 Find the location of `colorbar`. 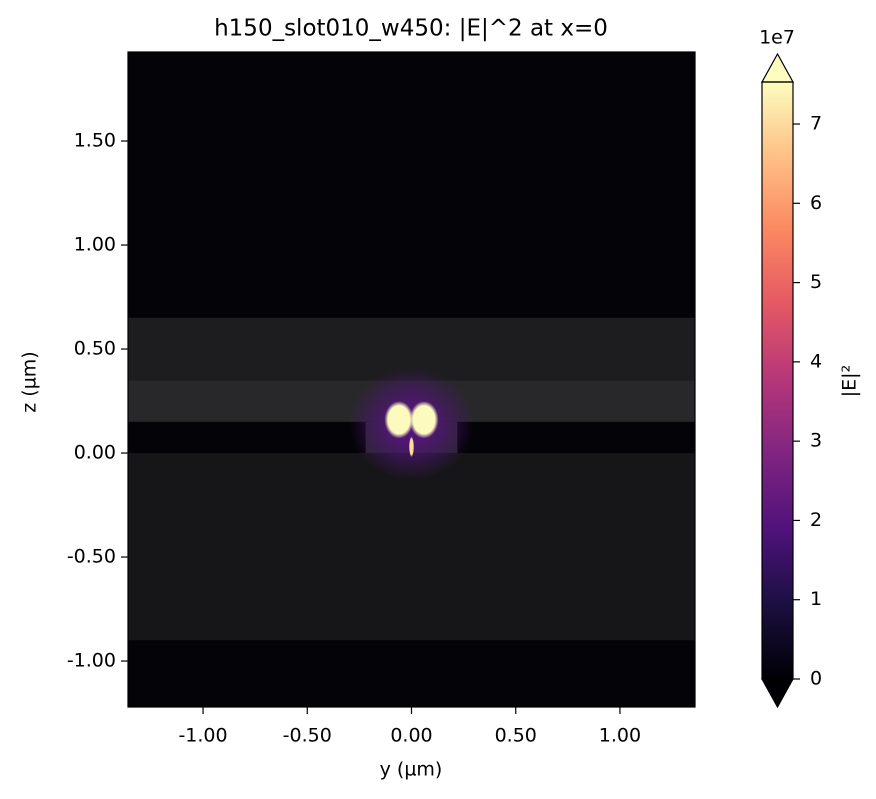

colorbar is located at coordinates (777, 380).